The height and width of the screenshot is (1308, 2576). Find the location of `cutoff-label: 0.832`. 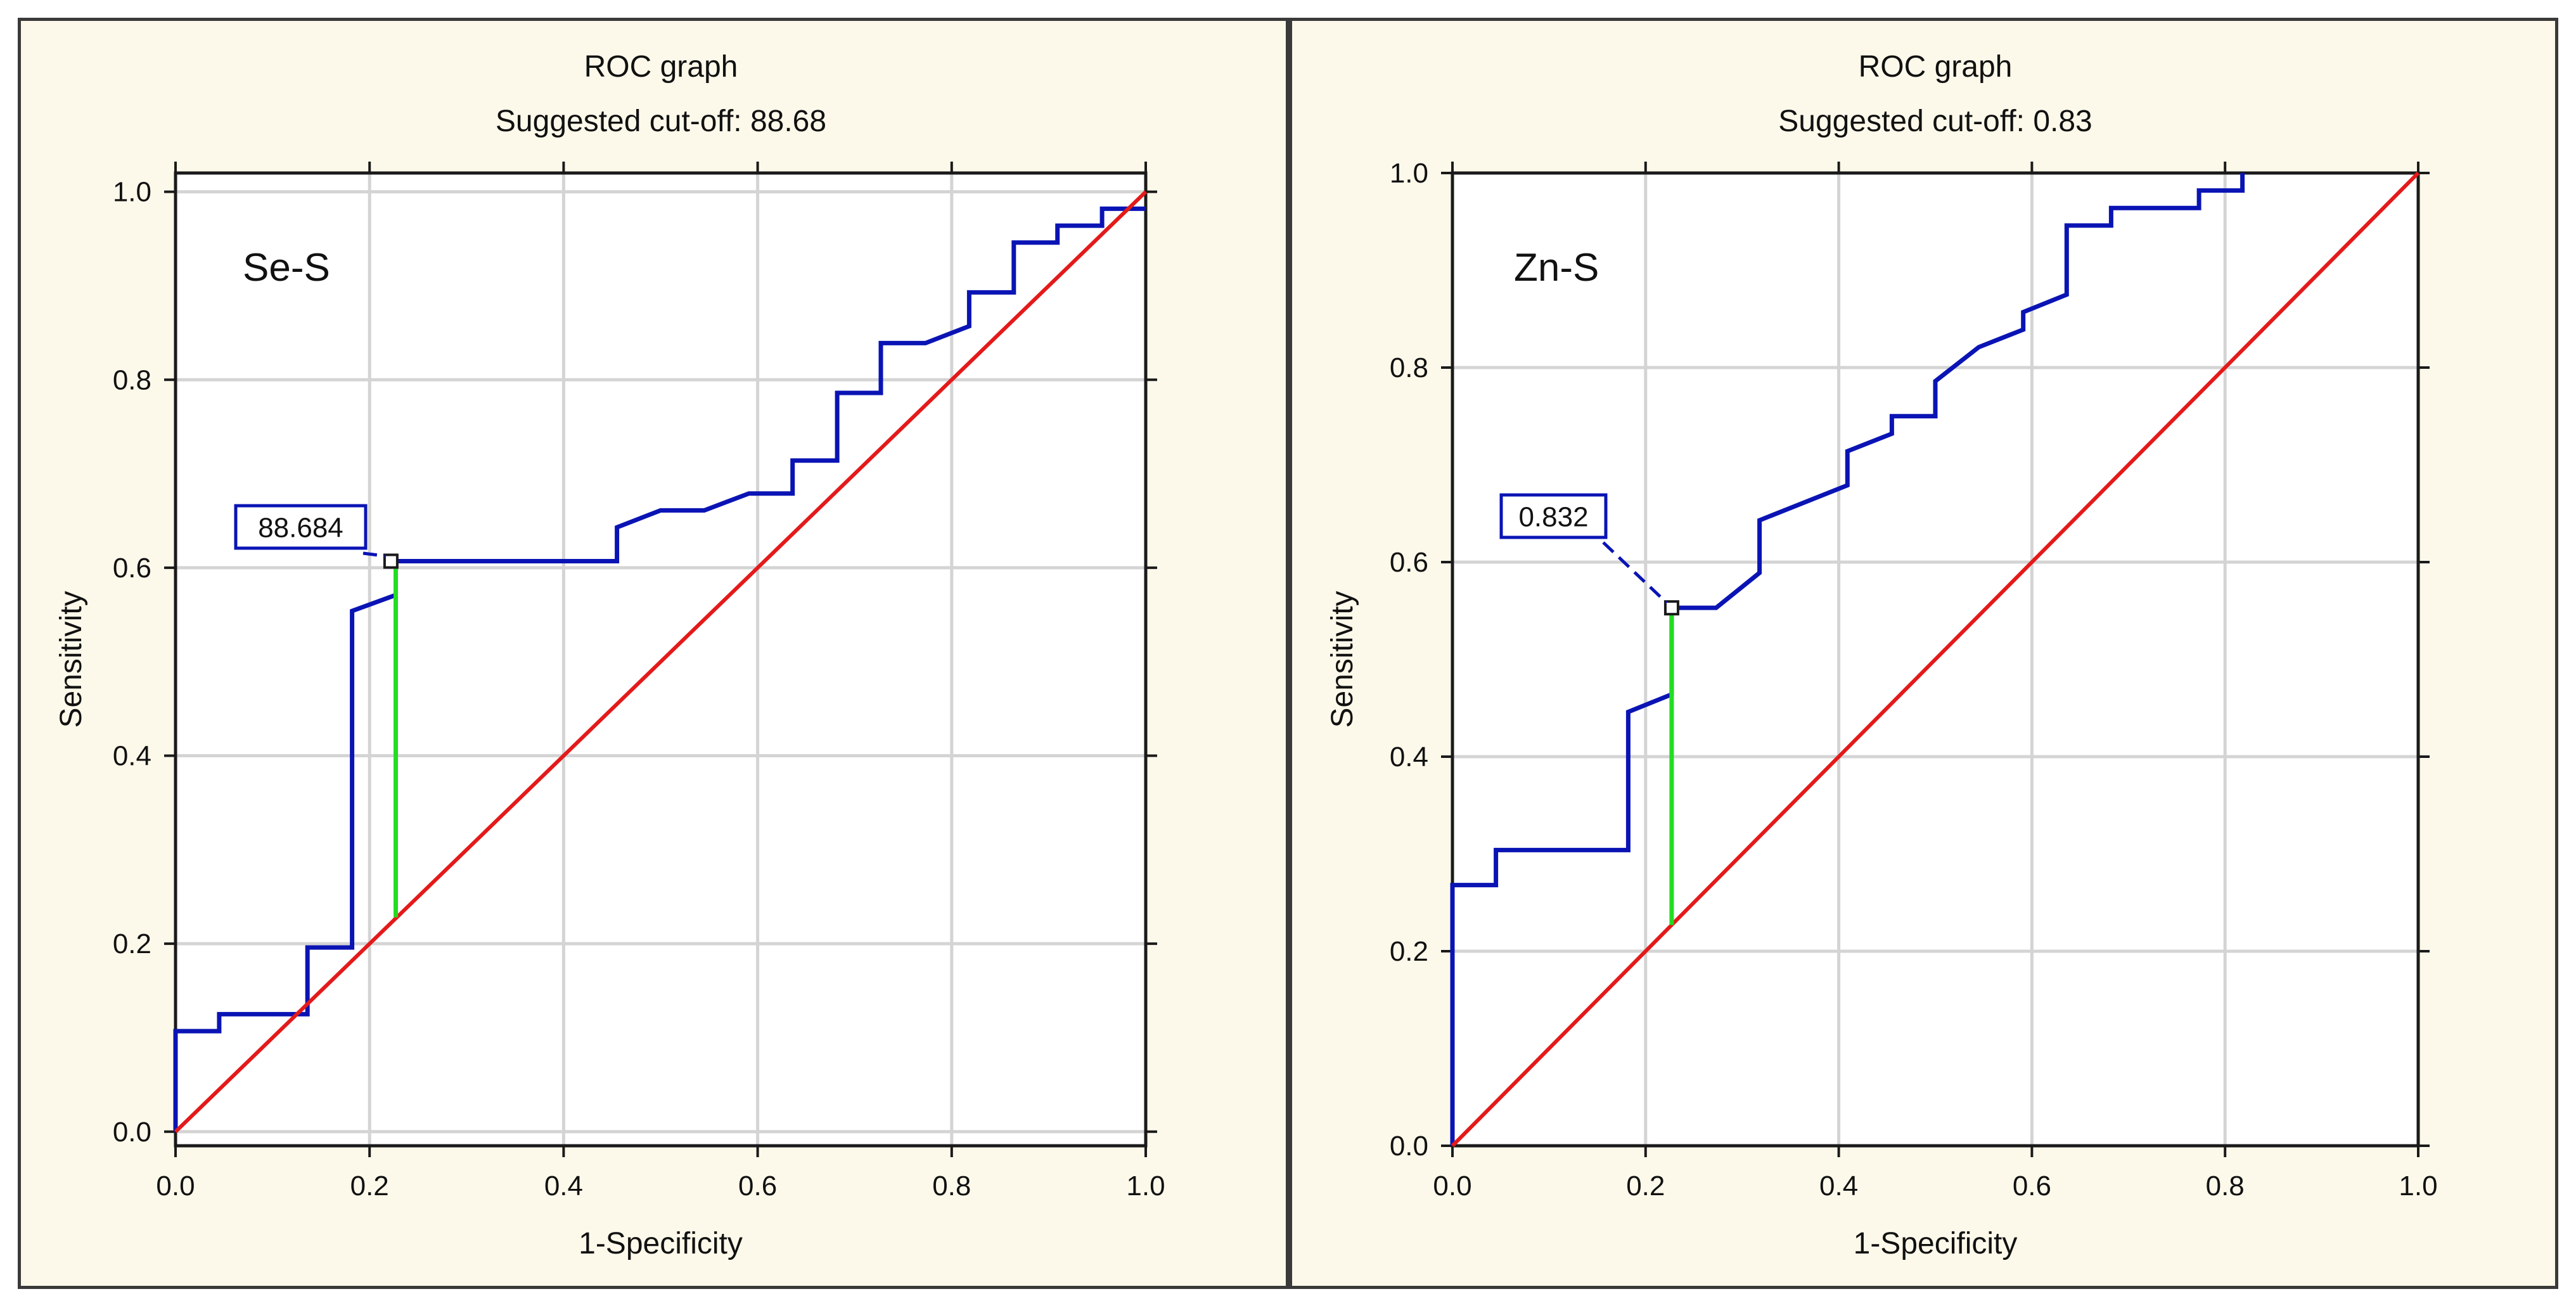

cutoff-label: 0.832 is located at coordinates (1553, 517).